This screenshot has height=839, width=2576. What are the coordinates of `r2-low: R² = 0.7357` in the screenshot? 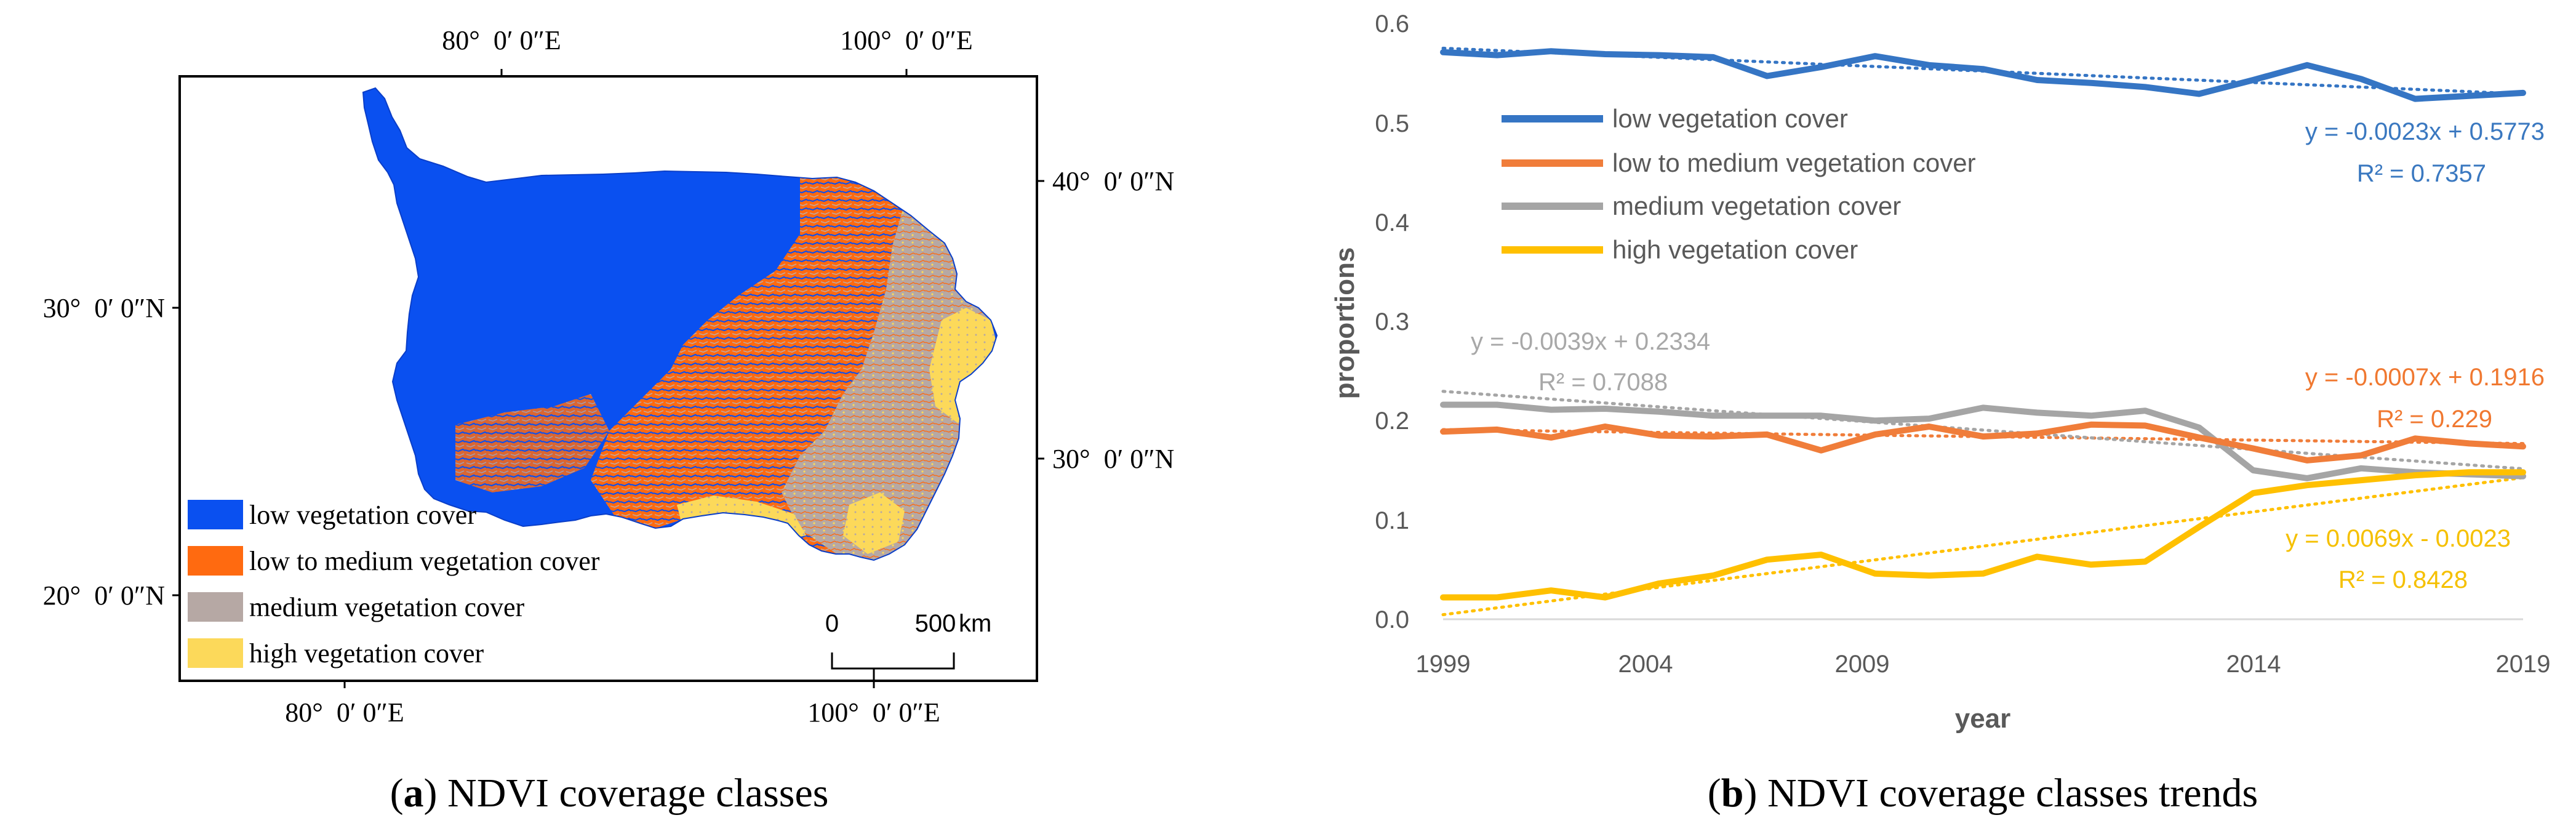 It's located at (2421, 173).